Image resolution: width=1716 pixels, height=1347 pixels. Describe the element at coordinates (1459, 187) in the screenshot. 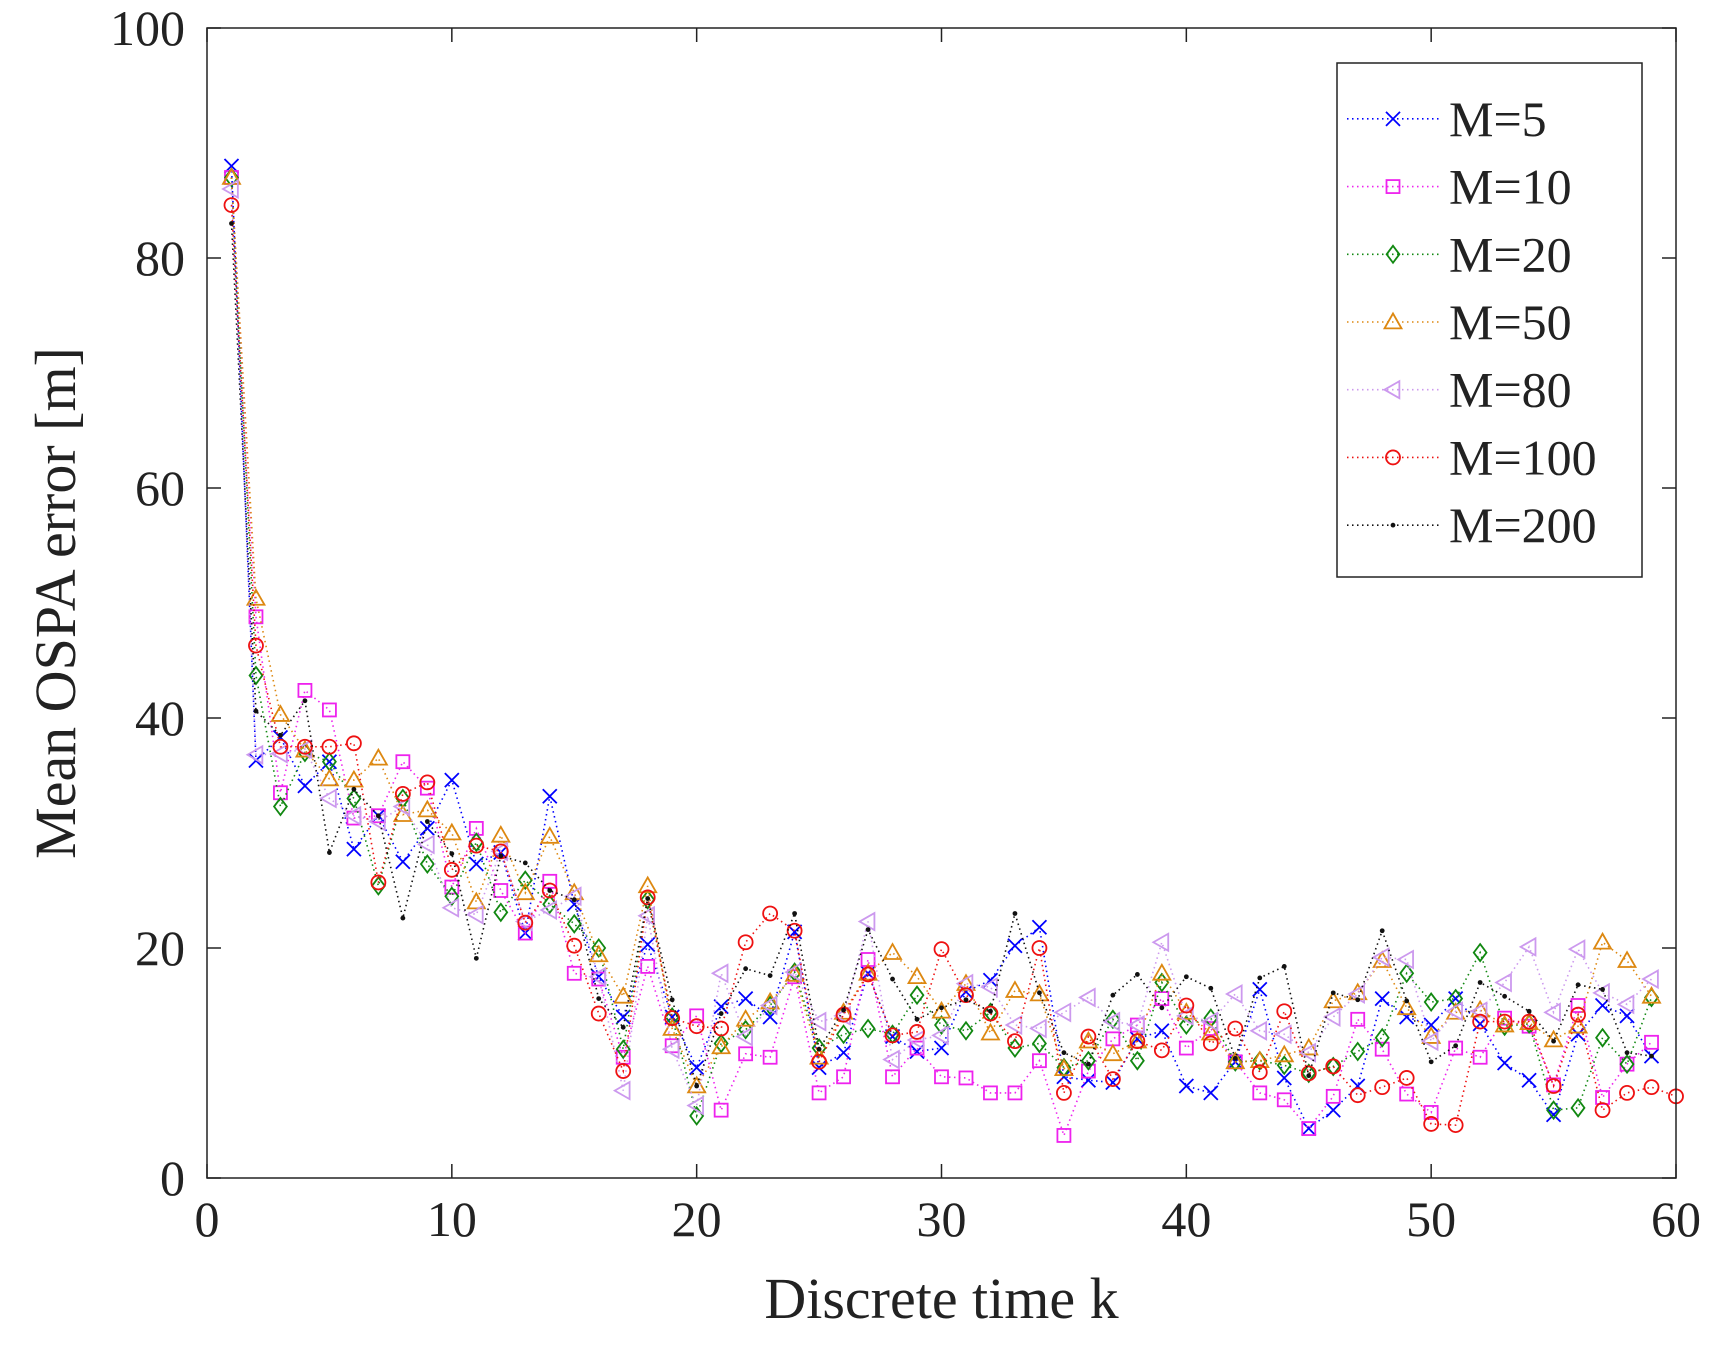

I see `legend-item: M=10` at that location.